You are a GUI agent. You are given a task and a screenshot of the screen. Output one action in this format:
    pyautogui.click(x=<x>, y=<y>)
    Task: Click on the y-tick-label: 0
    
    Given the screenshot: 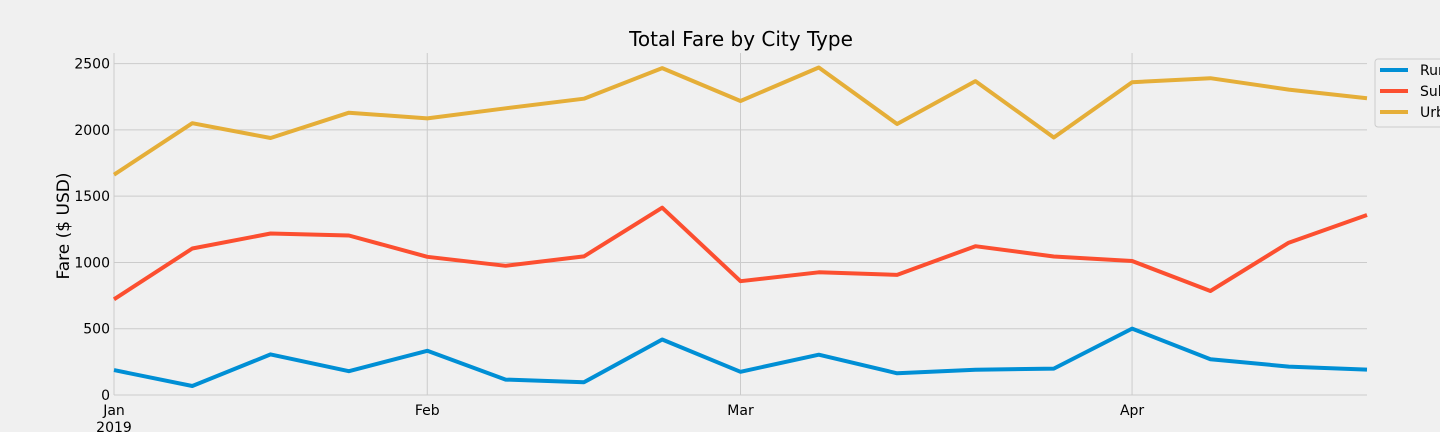 What is the action you would take?
    pyautogui.click(x=105, y=396)
    